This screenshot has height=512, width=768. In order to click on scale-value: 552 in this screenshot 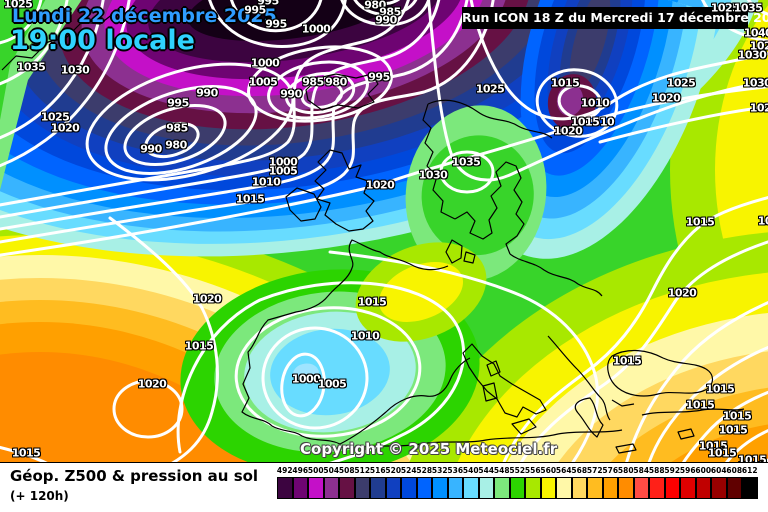, I will do `click(517, 470)`.